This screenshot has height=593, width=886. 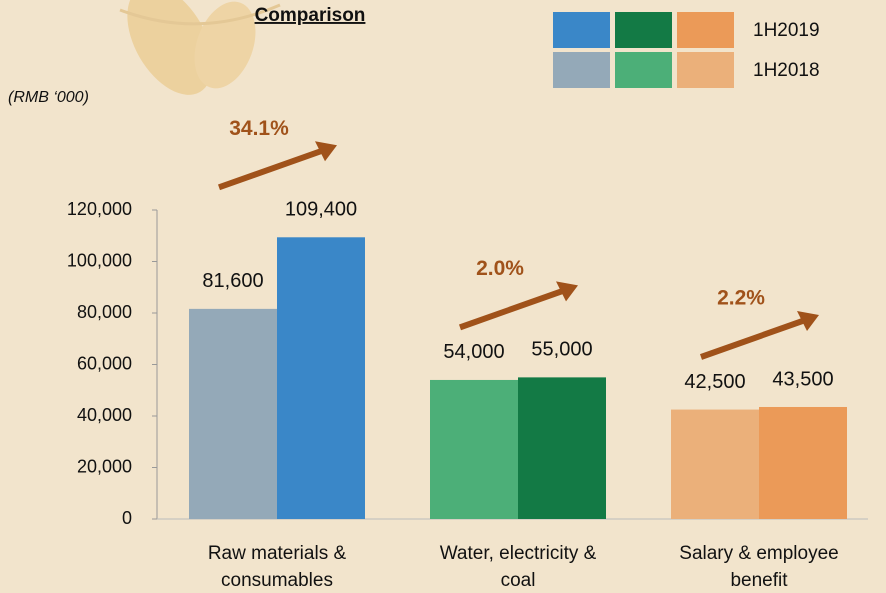 What do you see at coordinates (259, 128) in the screenshot?
I see `growth-label: 34.1%` at bounding box center [259, 128].